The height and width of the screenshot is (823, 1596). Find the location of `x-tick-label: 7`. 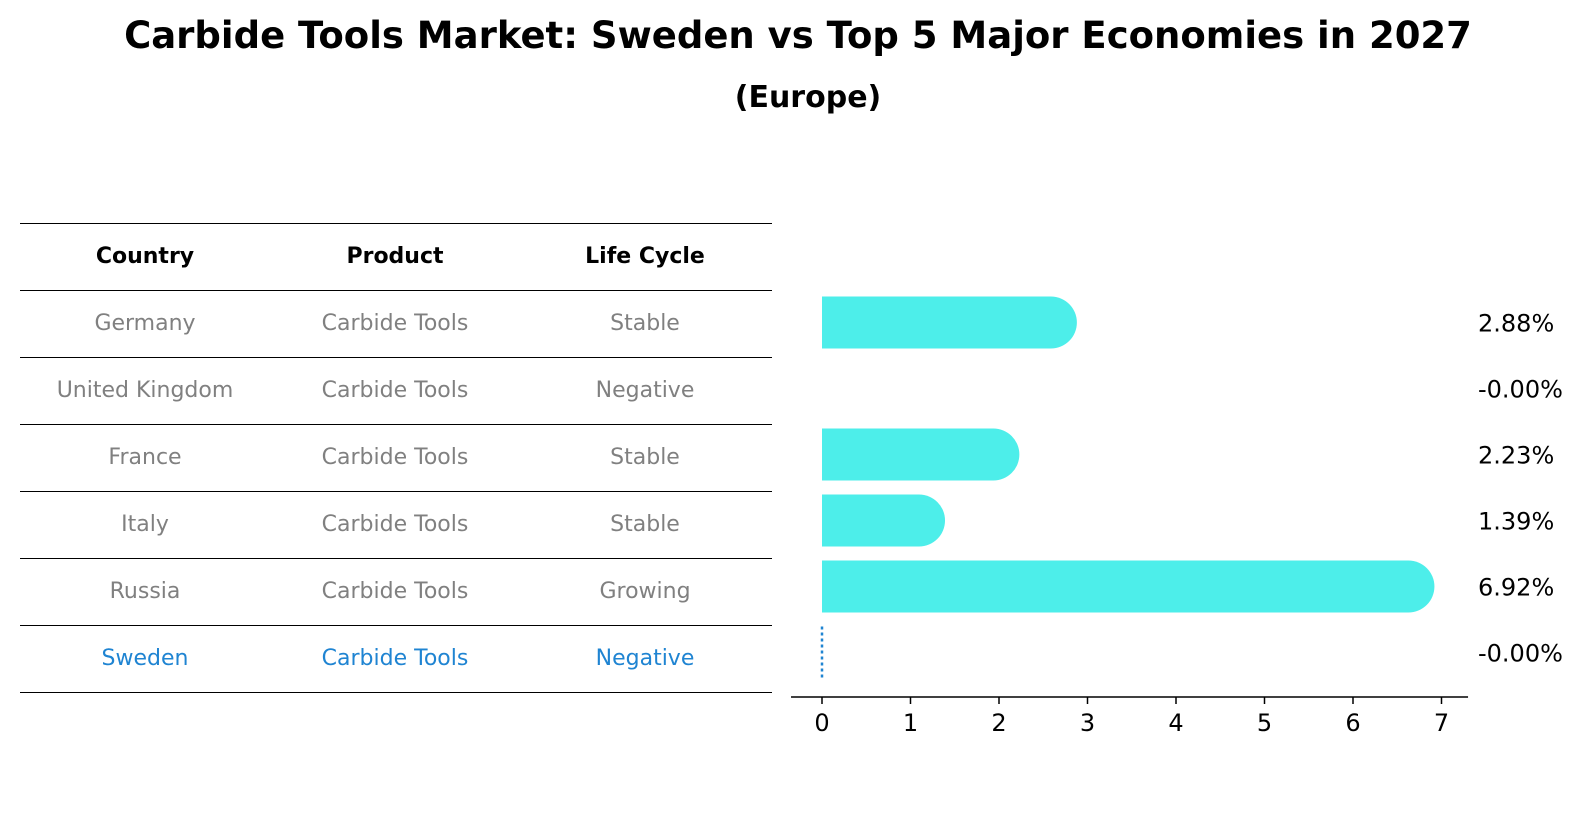

x-tick-label: 7 is located at coordinates (1441, 723).